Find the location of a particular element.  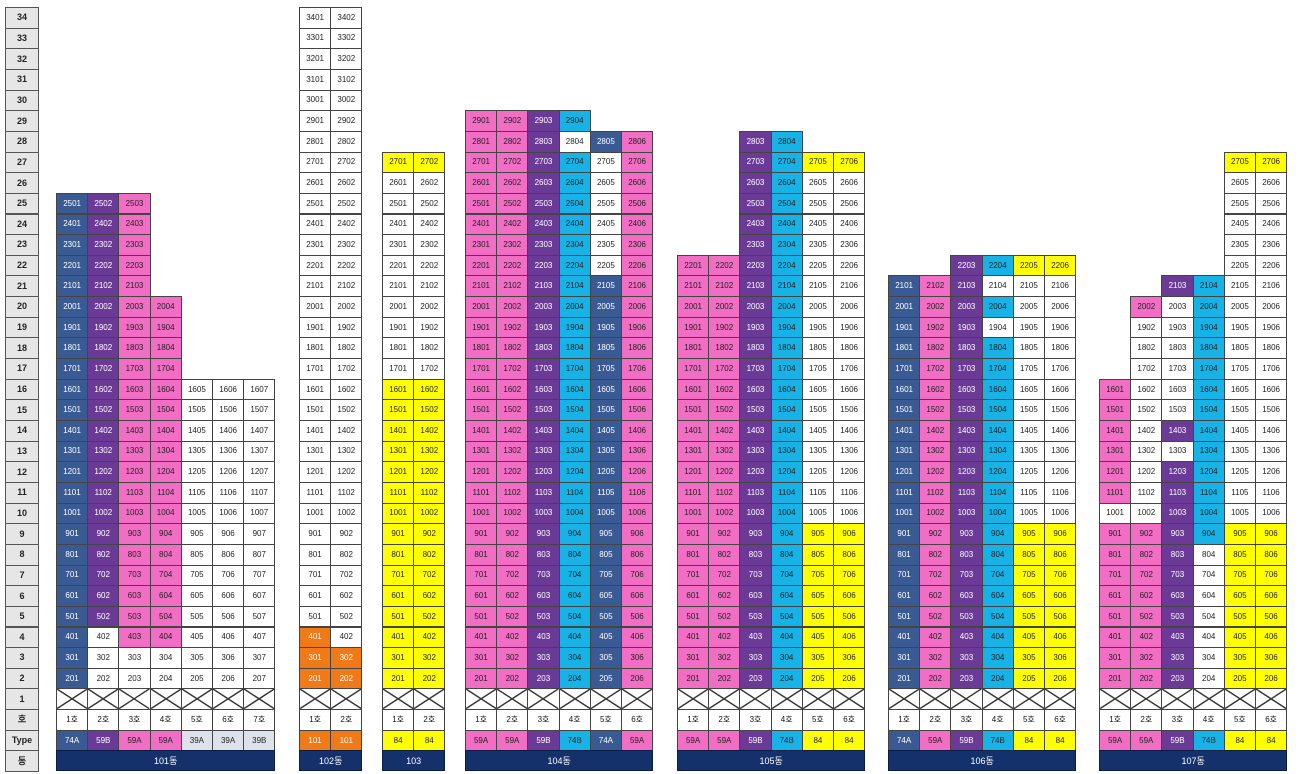

unit-cell: 1604 is located at coordinates (997, 389).